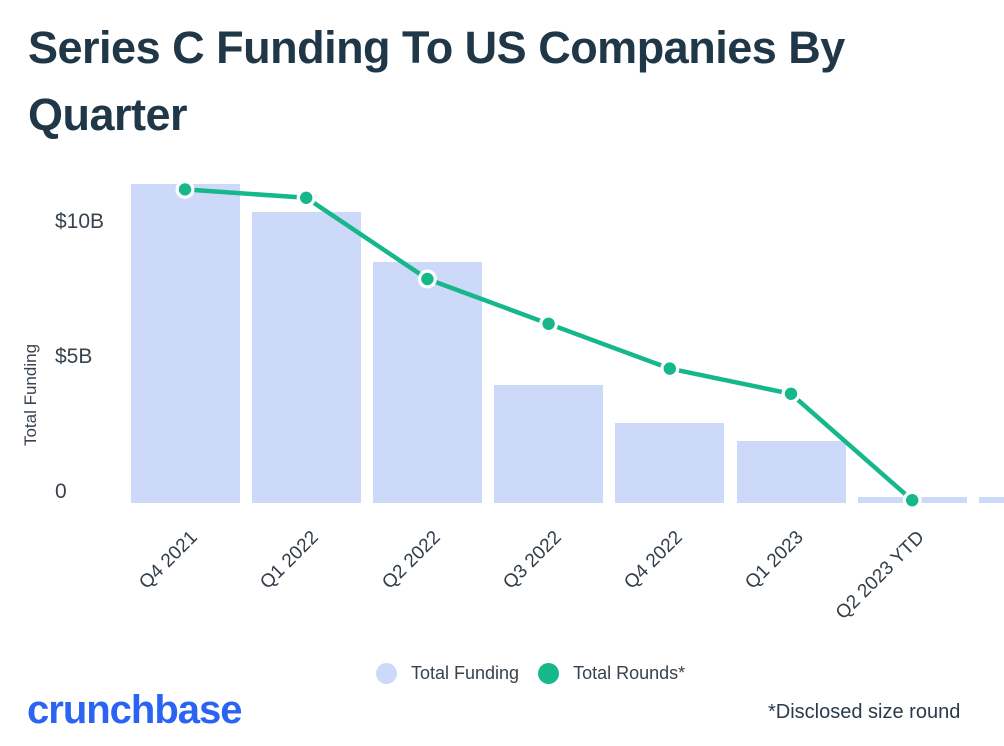 The width and height of the screenshot is (1004, 746). I want to click on x-tick-q2-2022: Q2 2022, so click(411, 560).